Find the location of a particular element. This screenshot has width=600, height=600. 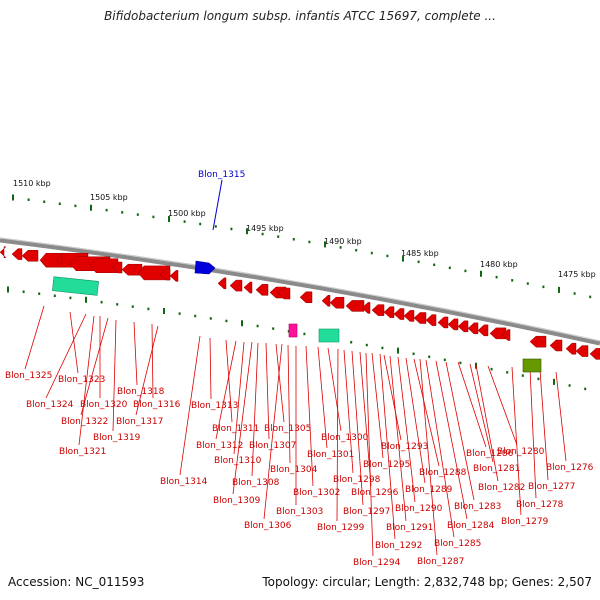

scale-label: 1510 kbp is located at coordinates (32, 183).